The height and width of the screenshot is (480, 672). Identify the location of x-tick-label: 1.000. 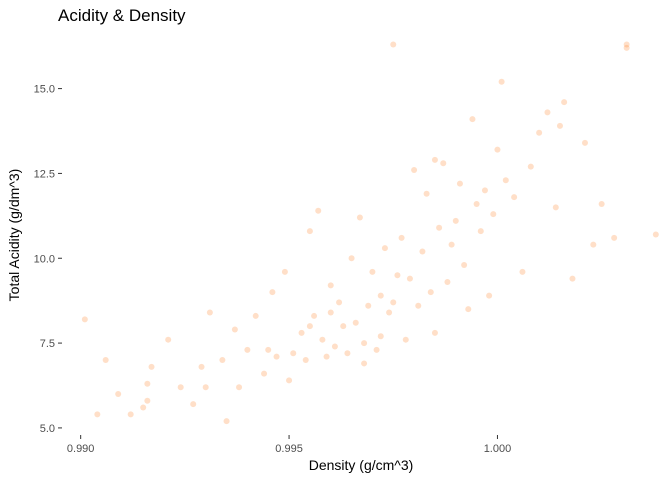
(498, 449).